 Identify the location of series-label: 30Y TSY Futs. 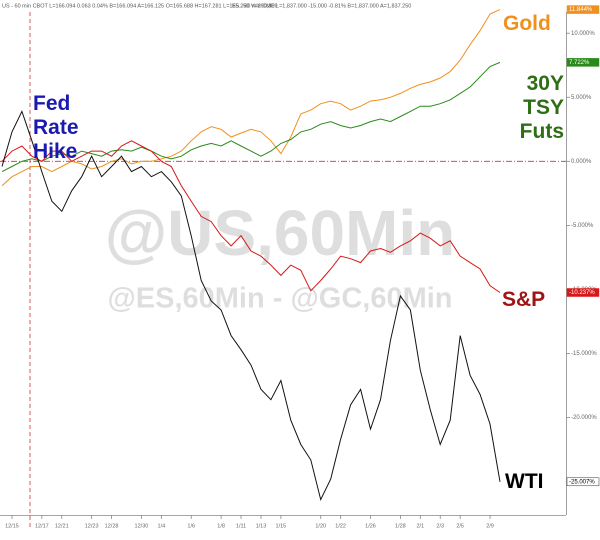
(541, 107).